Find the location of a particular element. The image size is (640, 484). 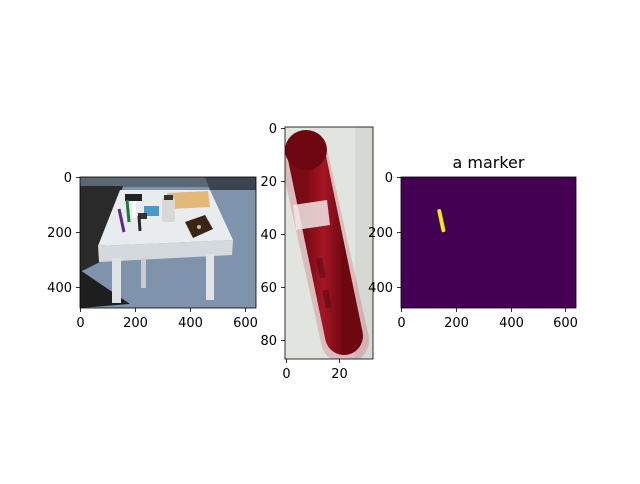

mask-xtick-label: 200 is located at coordinates (456, 323).